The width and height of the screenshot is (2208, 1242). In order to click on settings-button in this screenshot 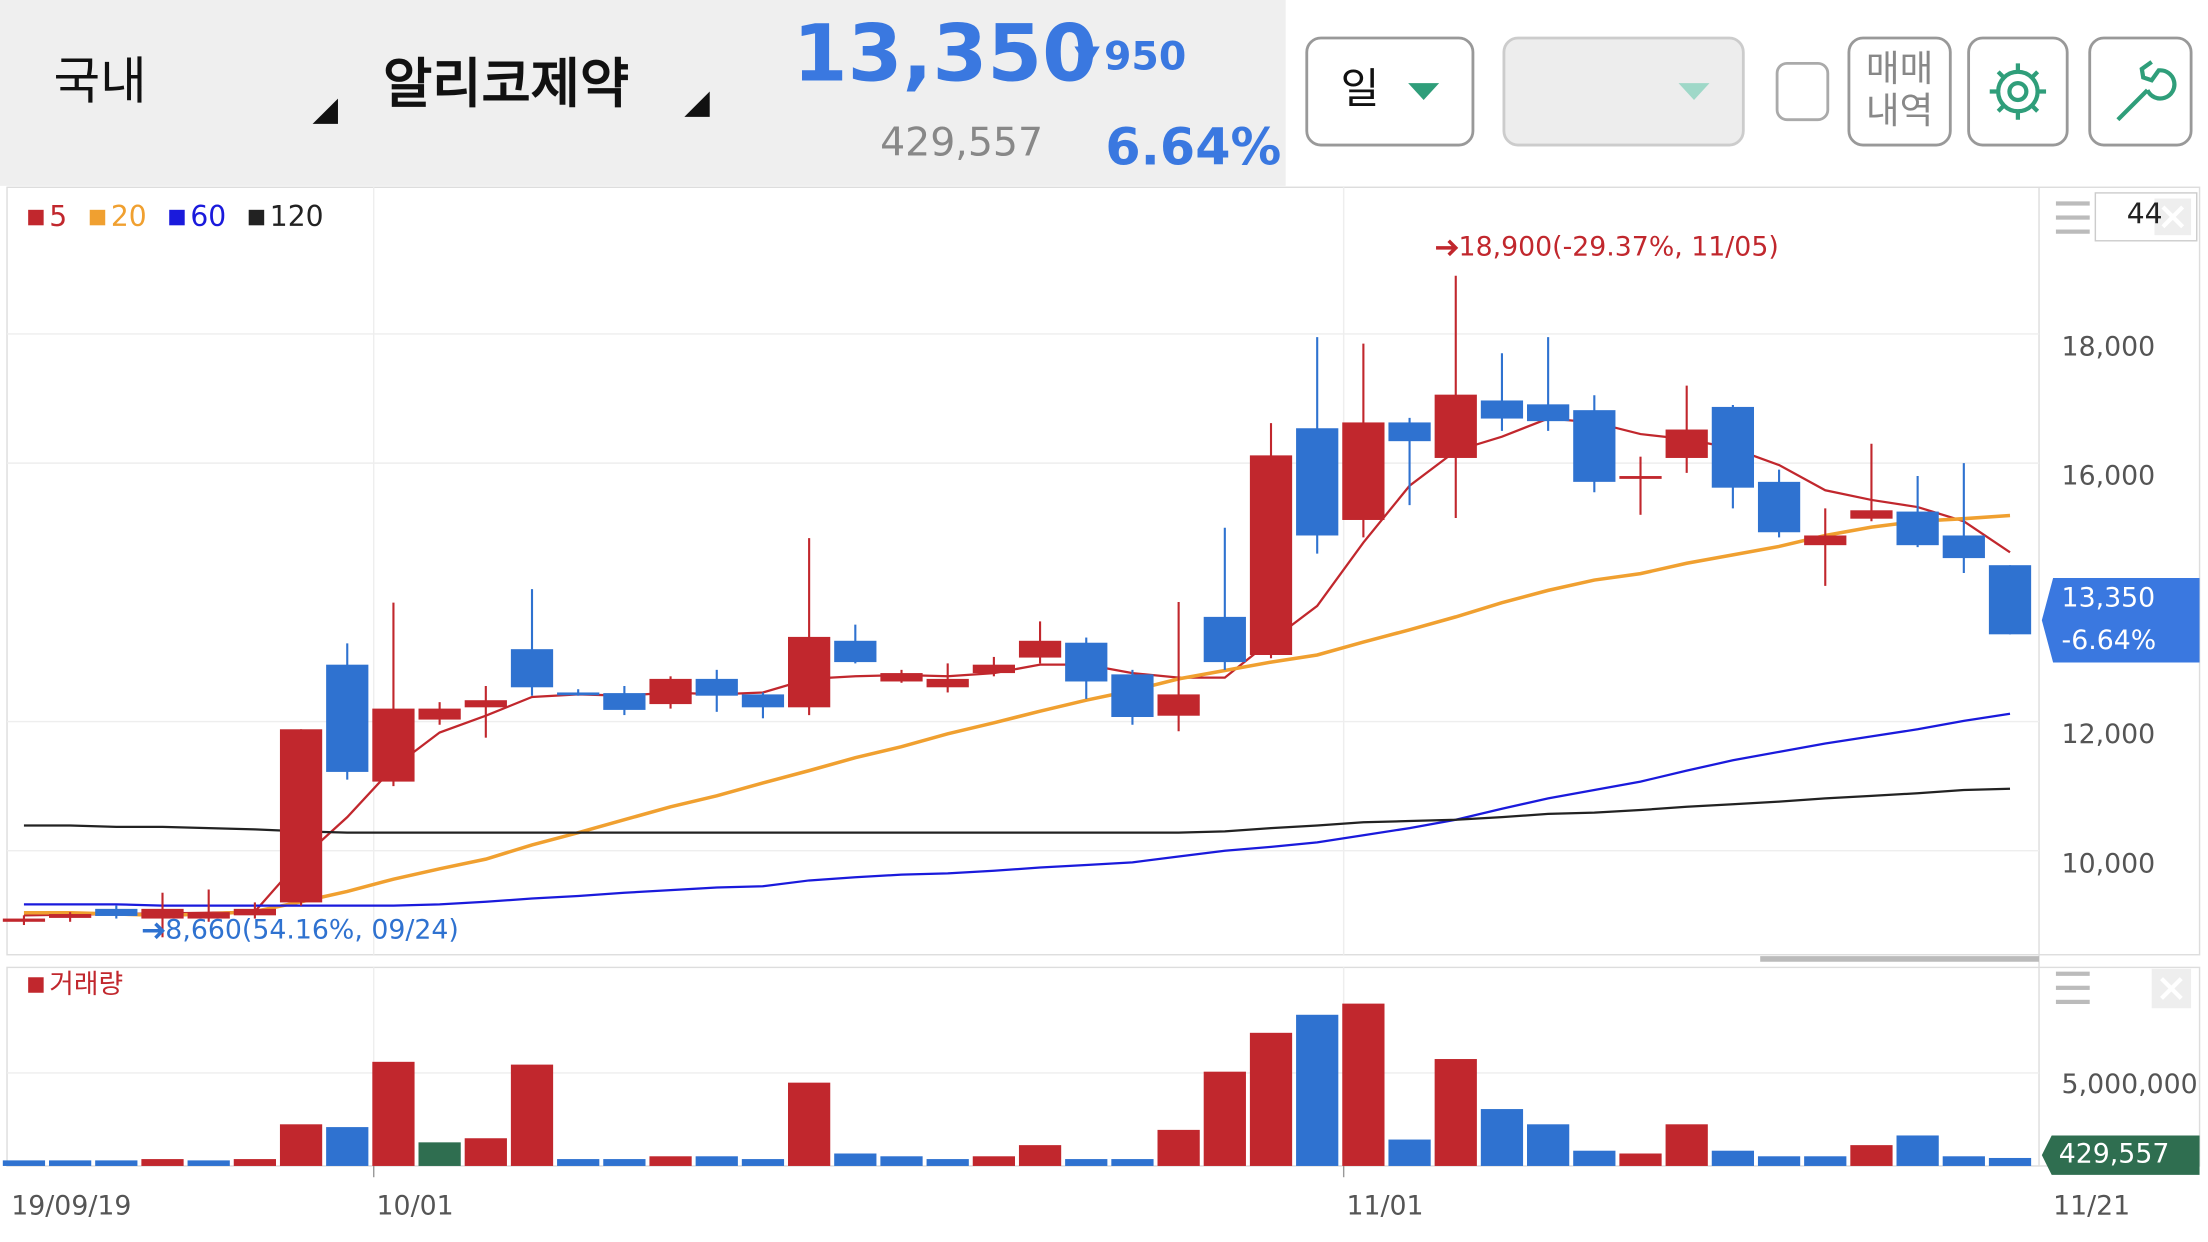, I will do `click(2018, 91)`.